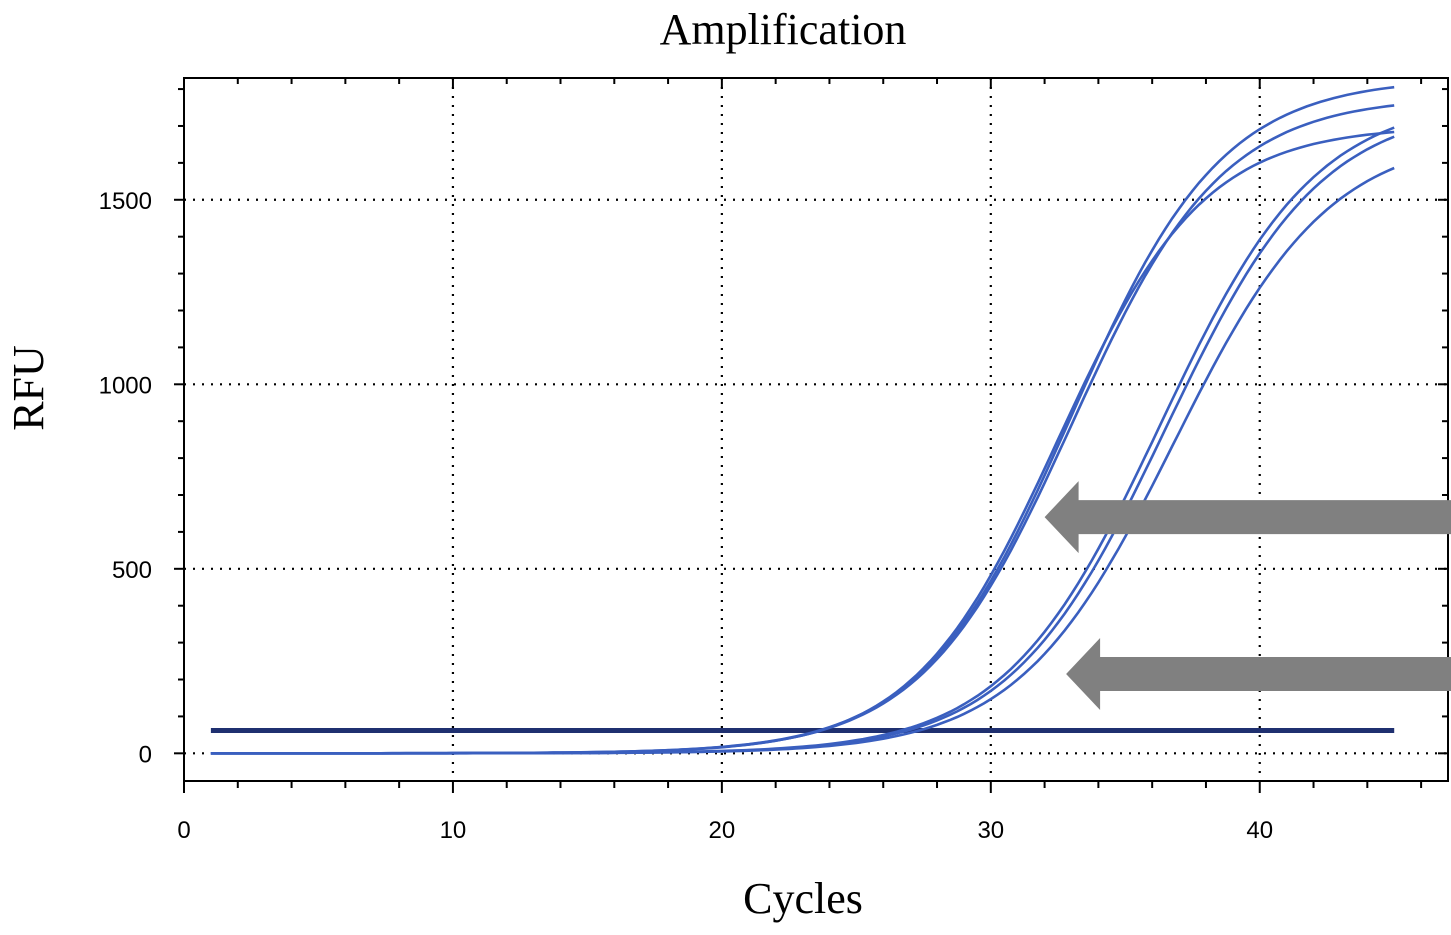  I want to click on x-tick-label: 0, so click(183, 830).